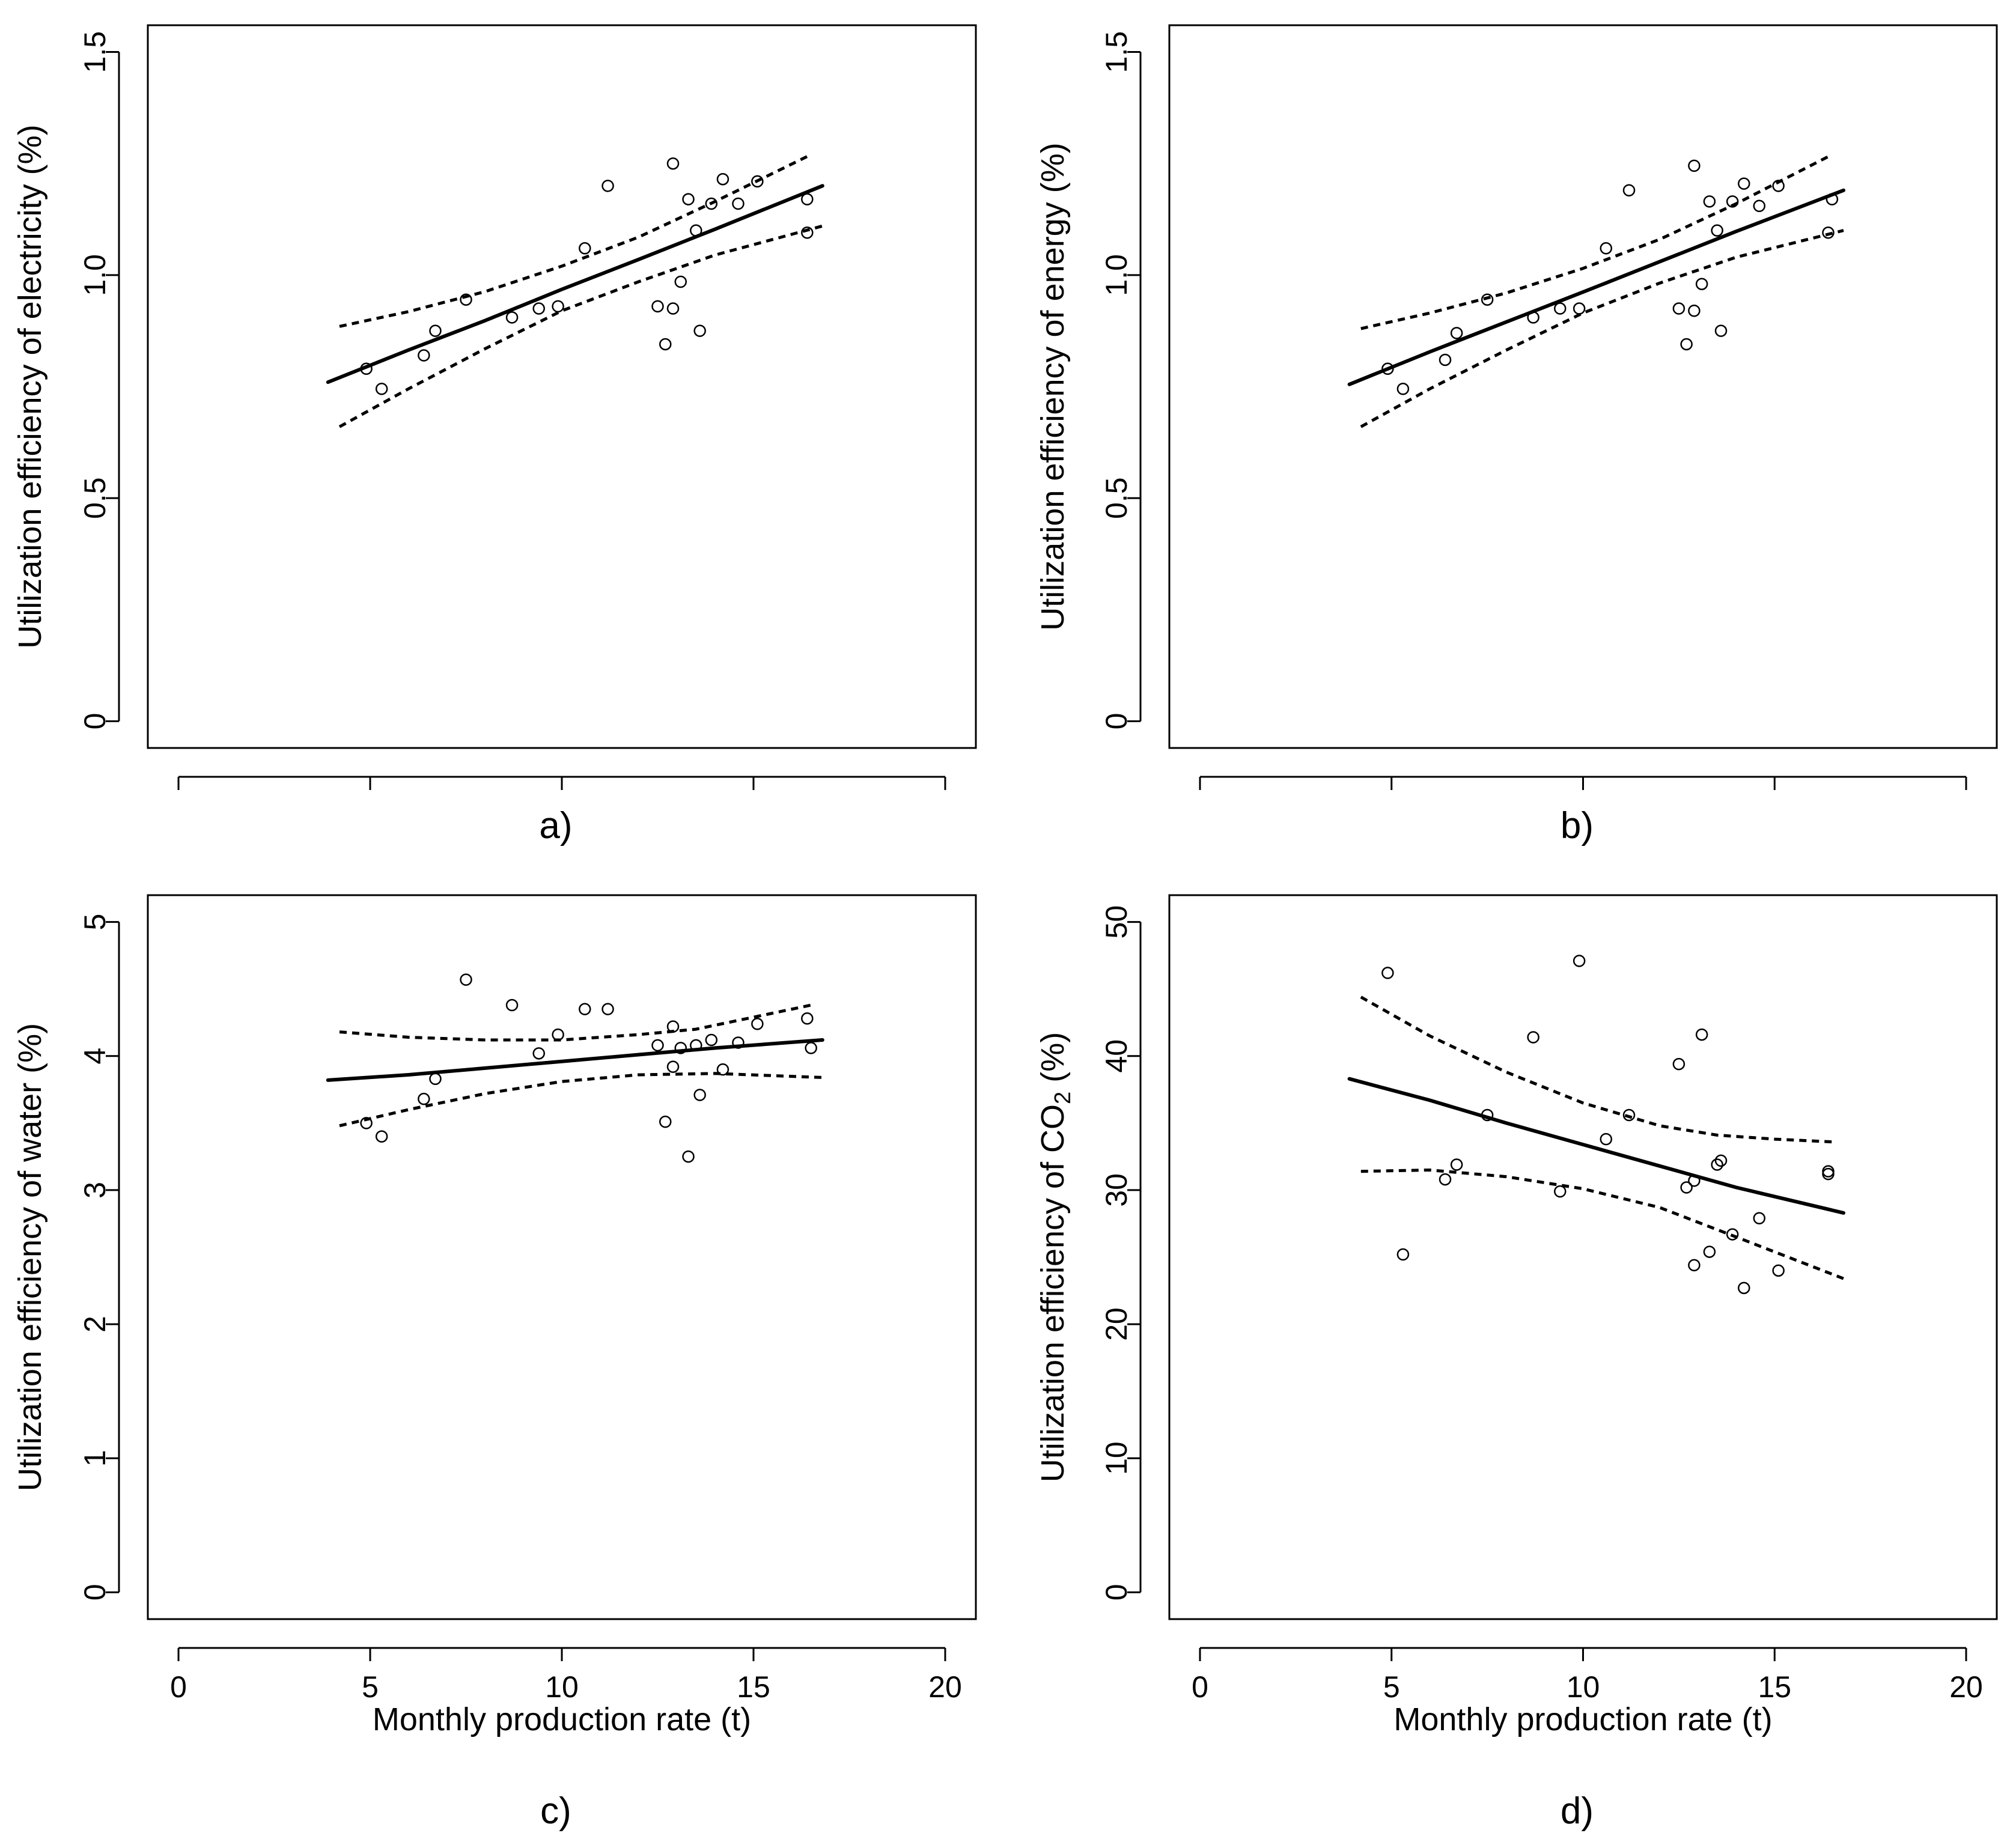  Describe the element at coordinates (179, 1687) in the screenshot. I see `x-tick-label: 0` at that location.